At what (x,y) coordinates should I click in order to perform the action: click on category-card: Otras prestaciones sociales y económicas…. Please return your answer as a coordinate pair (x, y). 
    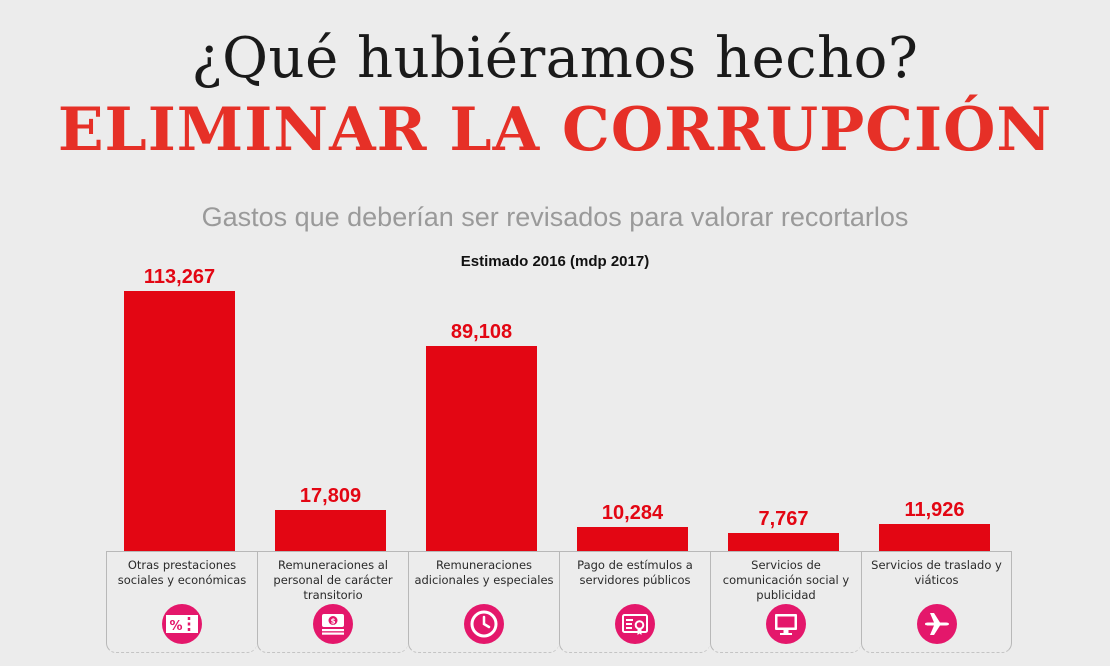
    Looking at the image, I should click on (181, 602).